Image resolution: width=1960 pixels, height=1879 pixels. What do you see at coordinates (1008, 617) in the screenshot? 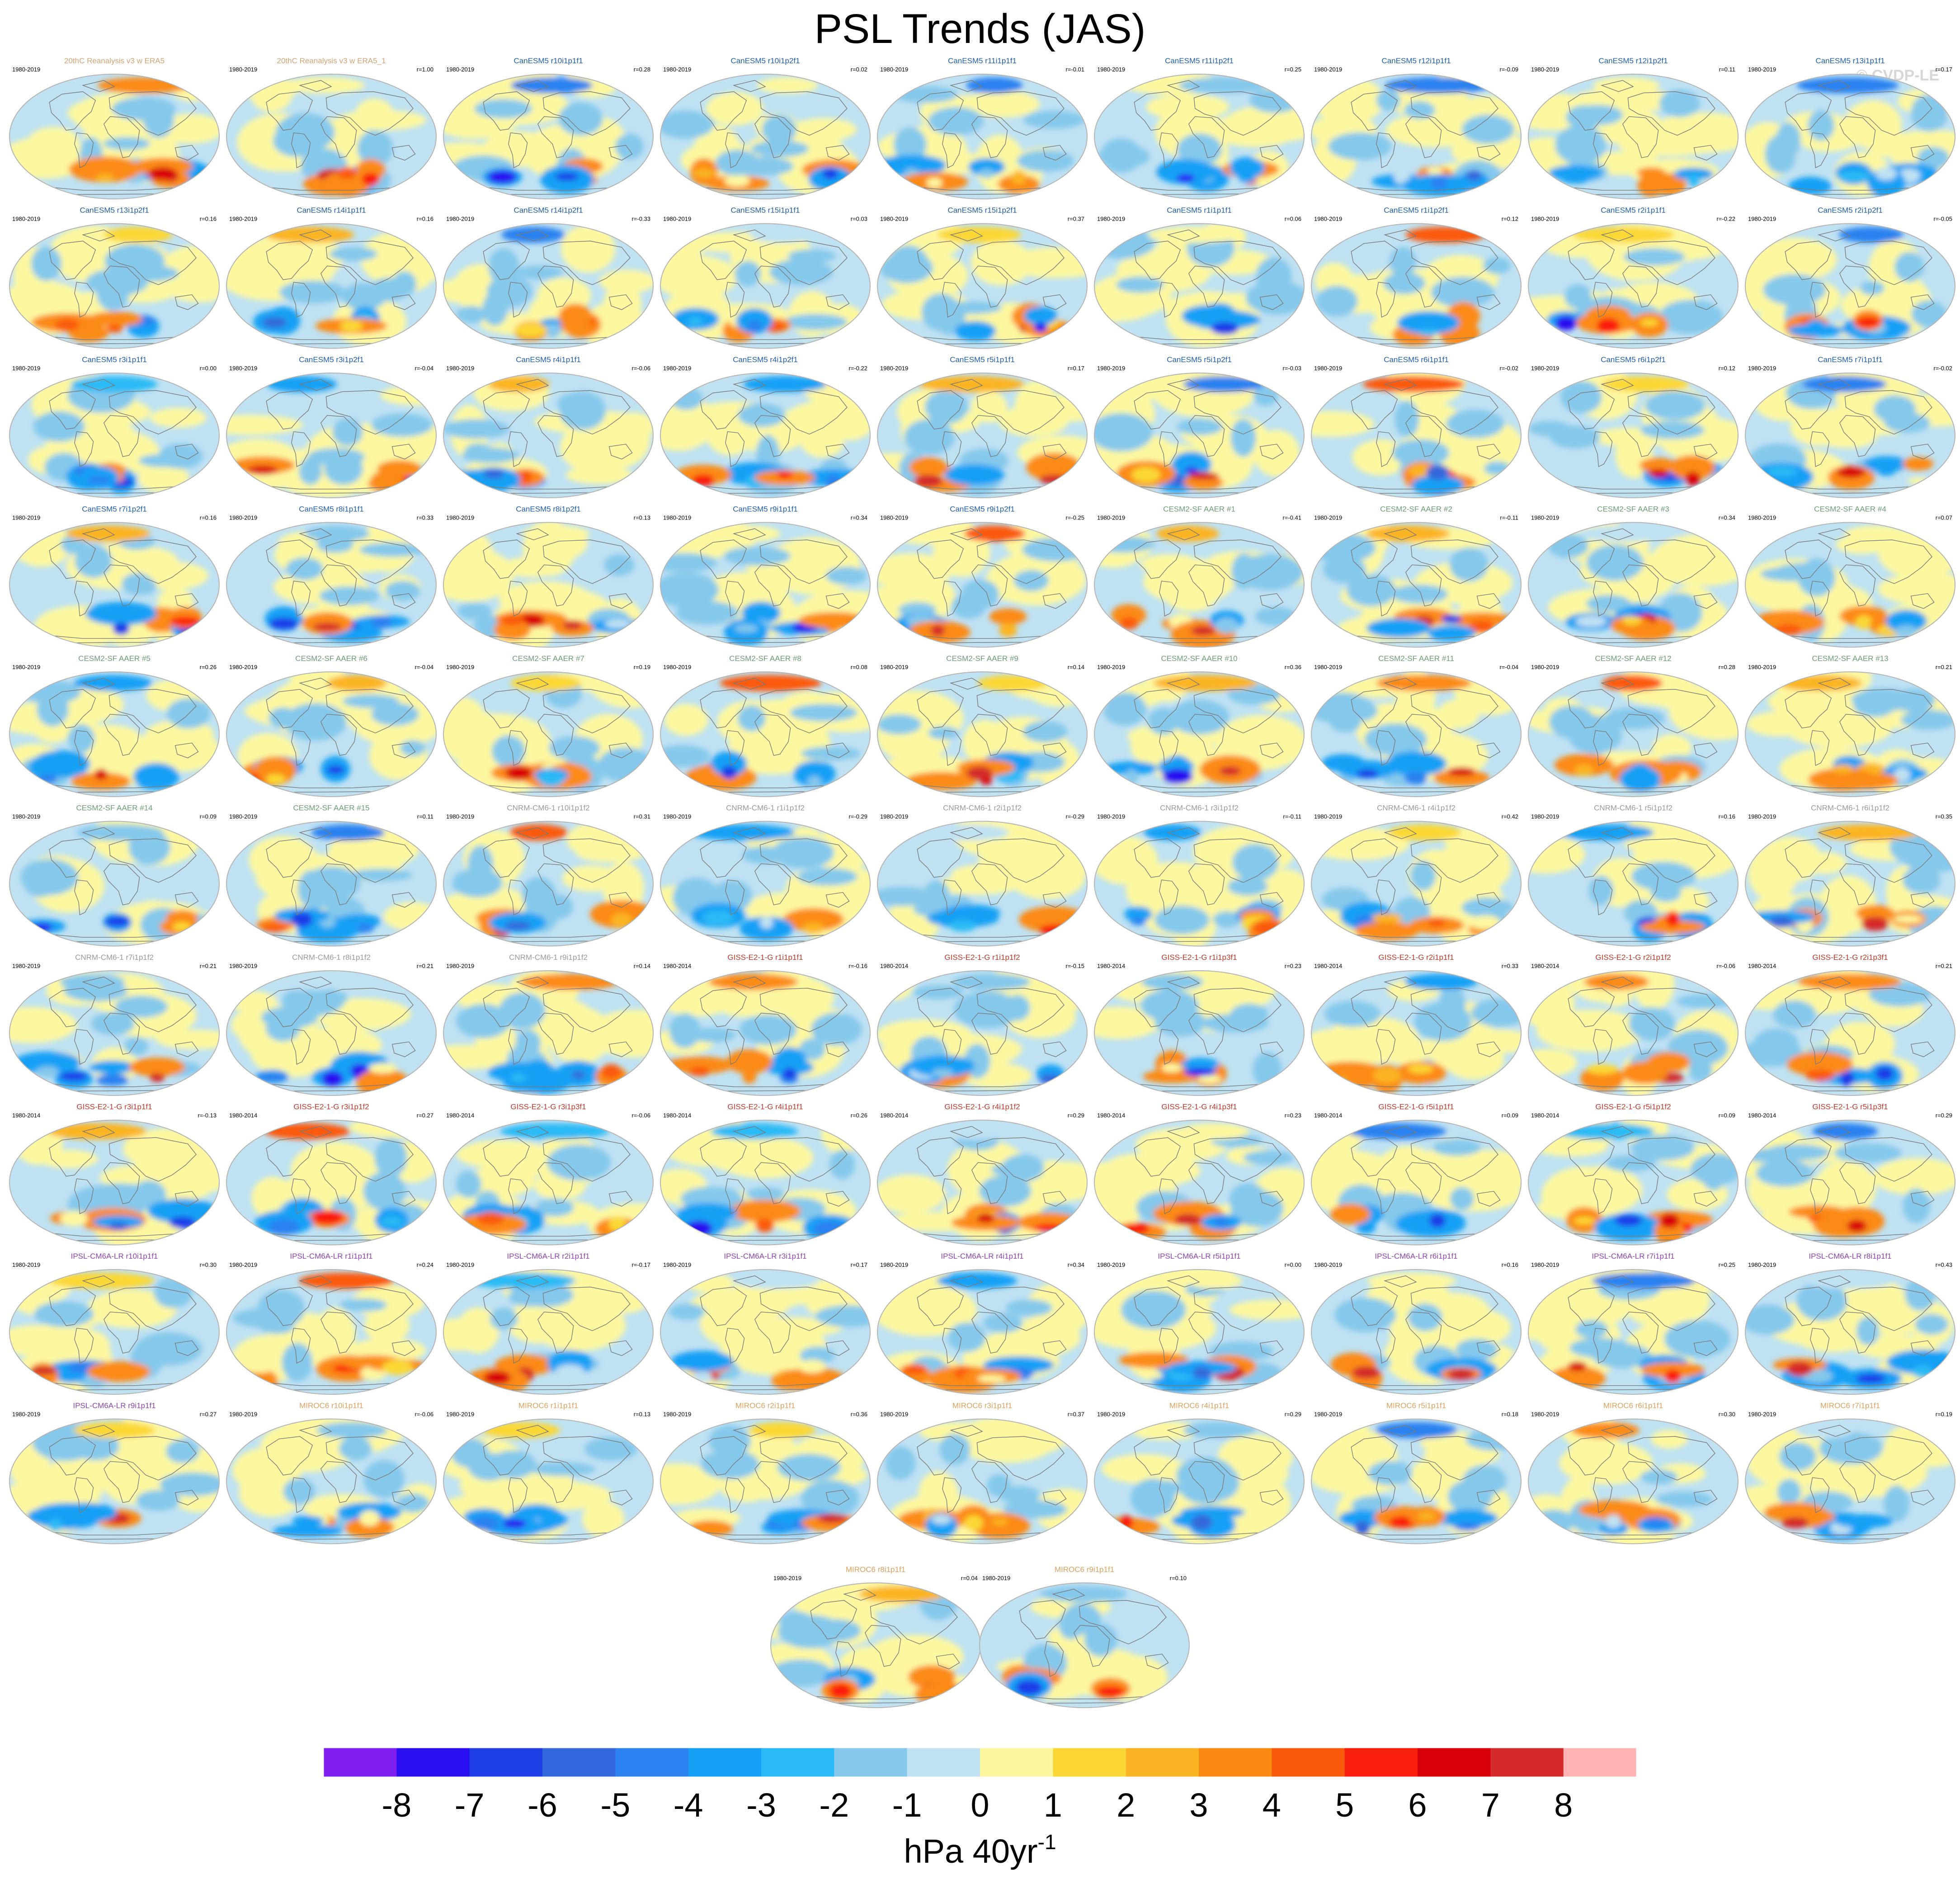
I see `trend-blob-southern` at bounding box center [1008, 617].